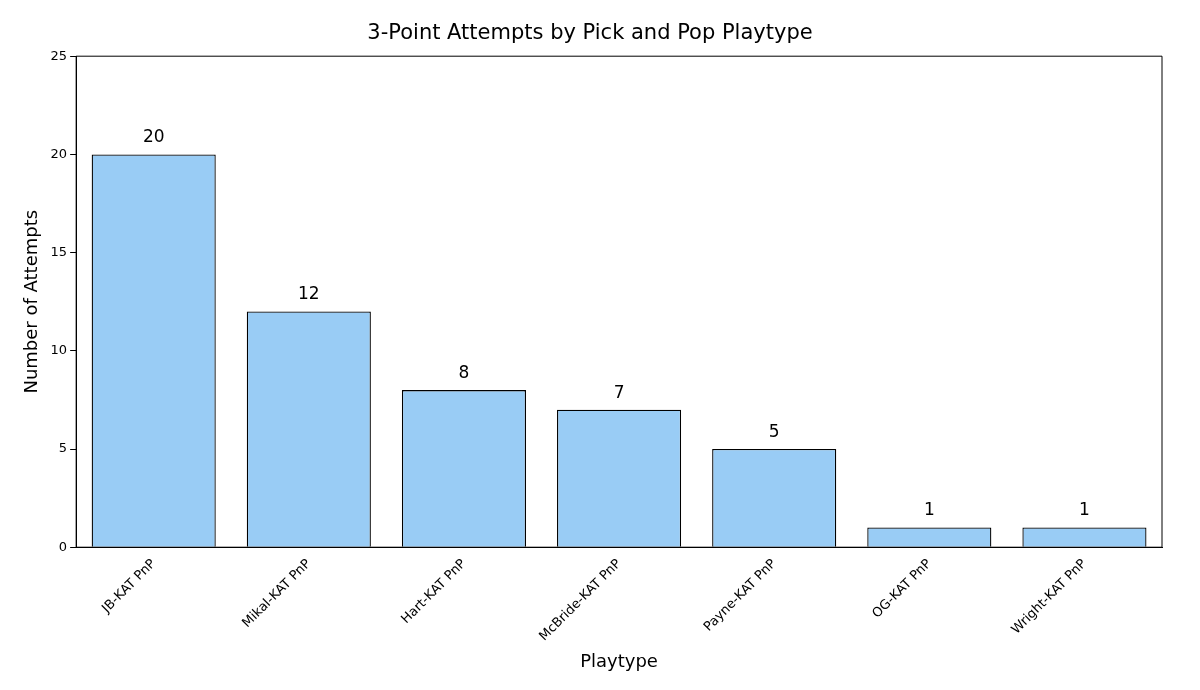  Describe the element at coordinates (59, 251) in the screenshot. I see `y-tick-label: 15` at that location.